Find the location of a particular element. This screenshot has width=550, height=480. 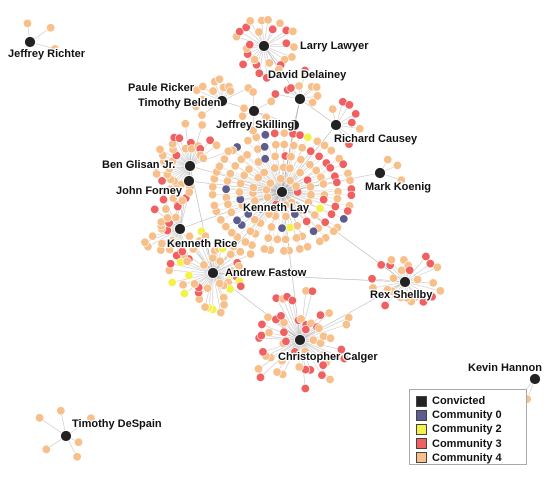

hub-rex-shellby-label: Rex Shellby is located at coordinates (401, 295).